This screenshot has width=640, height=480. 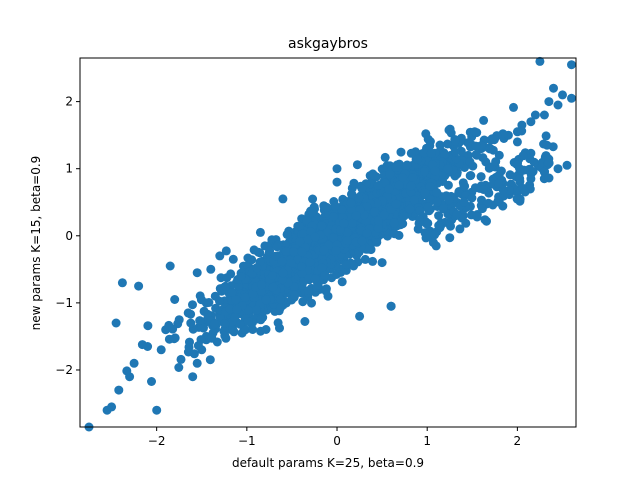 What do you see at coordinates (64, 303) in the screenshot?
I see `y-tick-label: −1` at bounding box center [64, 303].